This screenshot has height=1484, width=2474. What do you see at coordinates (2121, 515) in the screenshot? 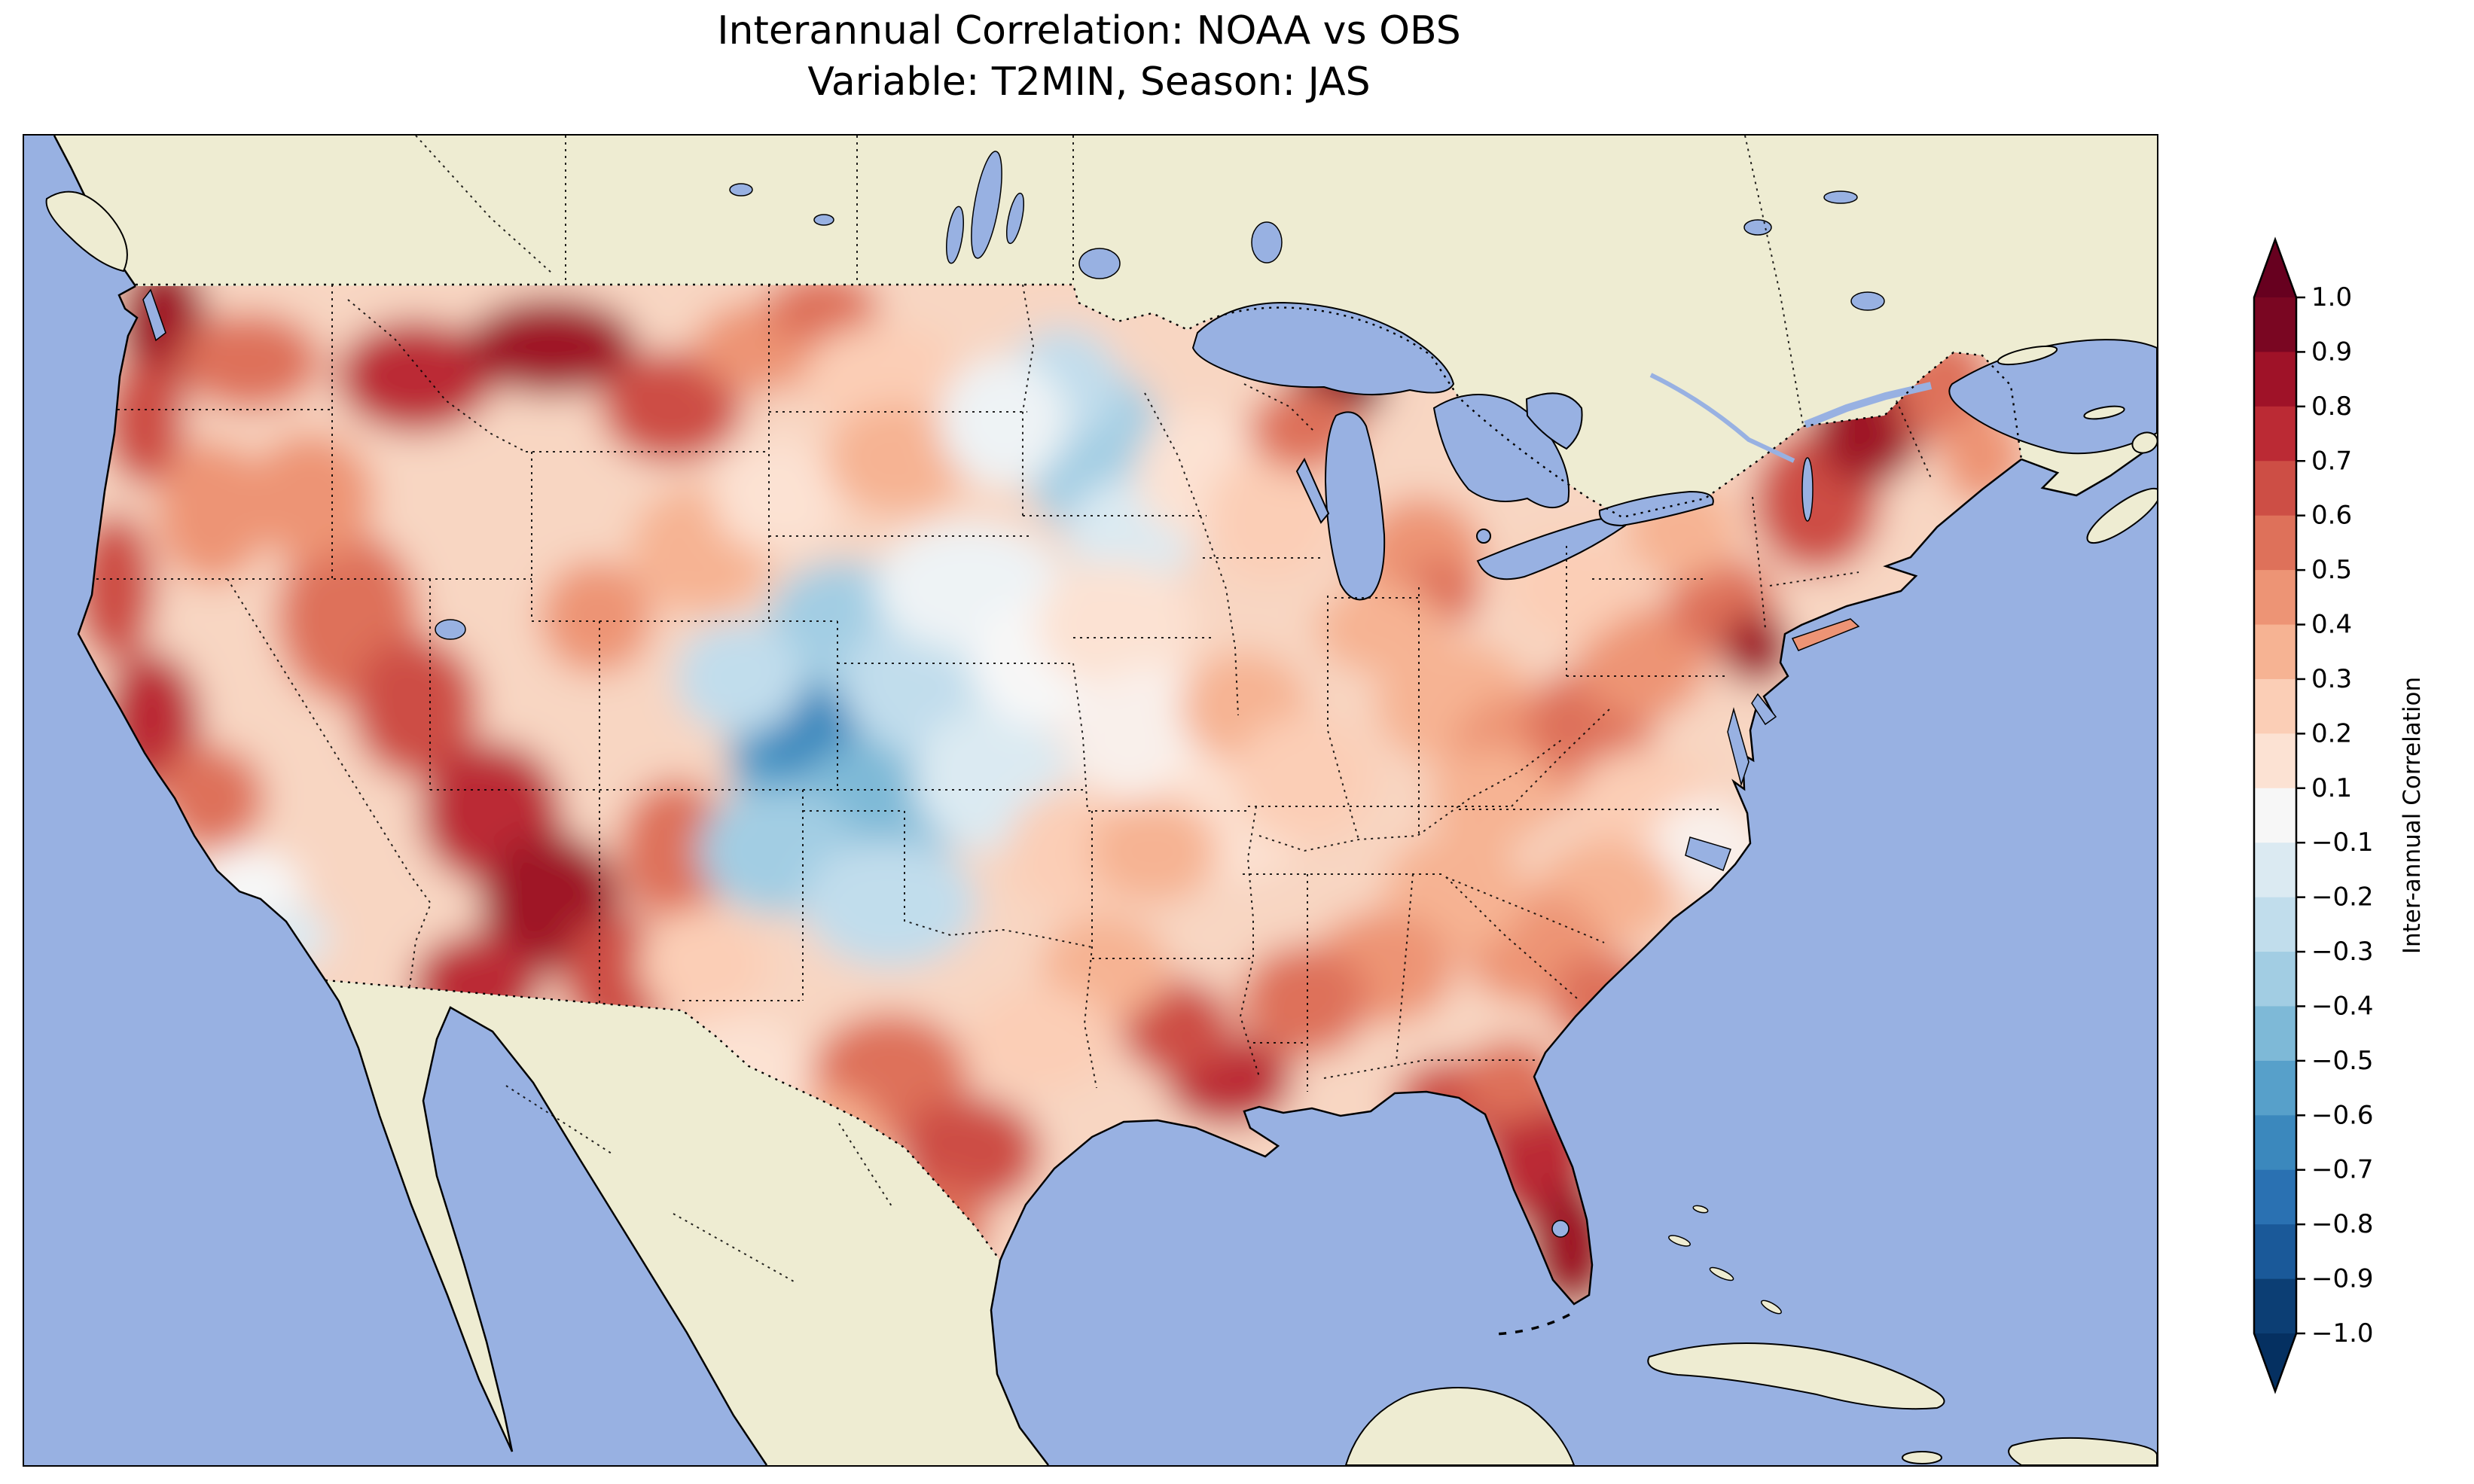
I see `nova-scotia` at bounding box center [2121, 515].